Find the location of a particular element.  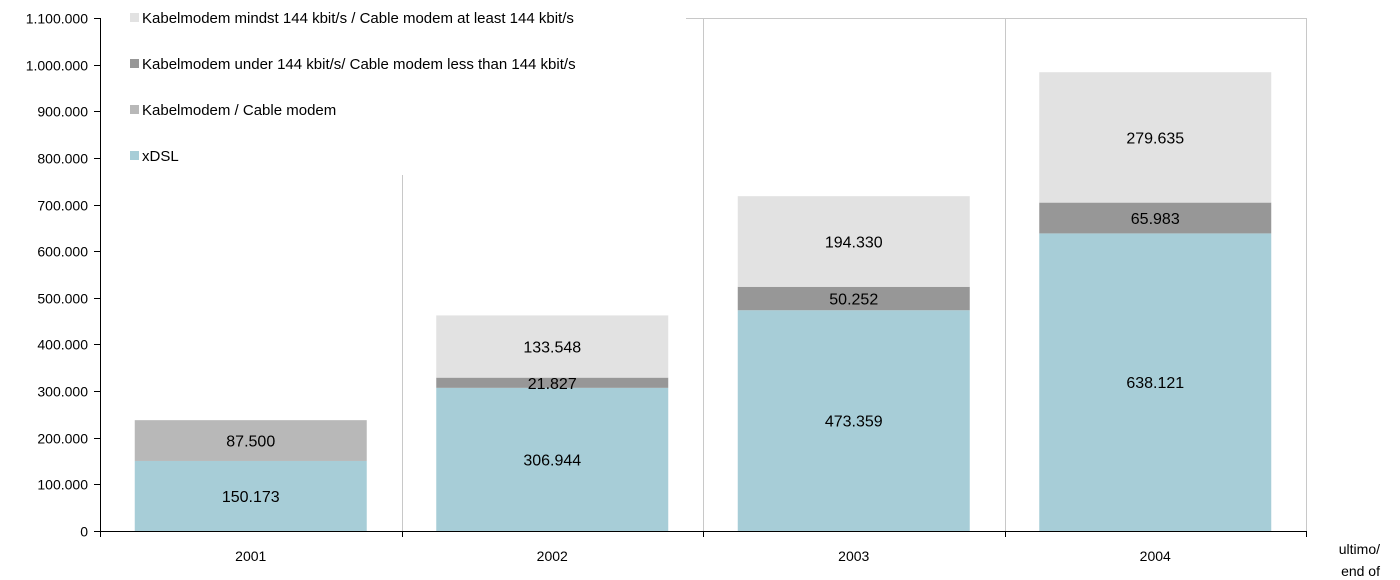

data-label: 87.500 is located at coordinates (250, 442).